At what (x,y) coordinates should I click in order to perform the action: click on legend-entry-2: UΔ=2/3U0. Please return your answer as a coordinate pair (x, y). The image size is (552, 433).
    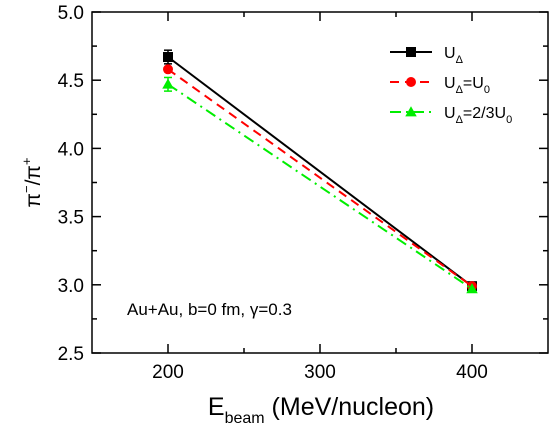
    Looking at the image, I should click on (451, 115).